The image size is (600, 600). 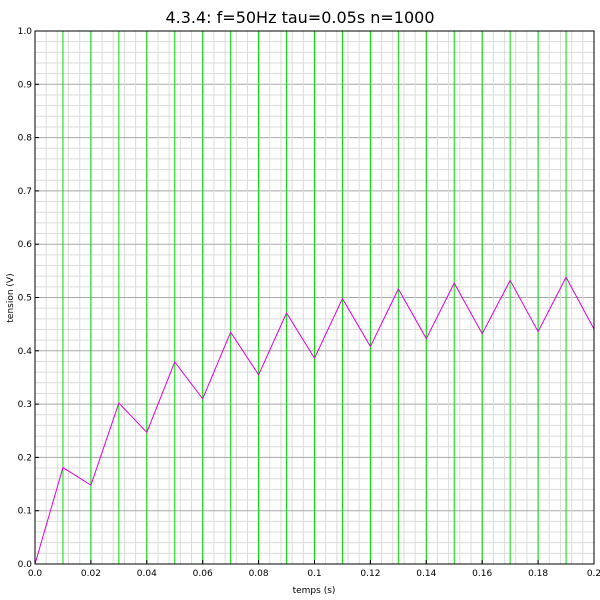 I want to click on y-tick-label: 0.2, so click(x=25, y=458).